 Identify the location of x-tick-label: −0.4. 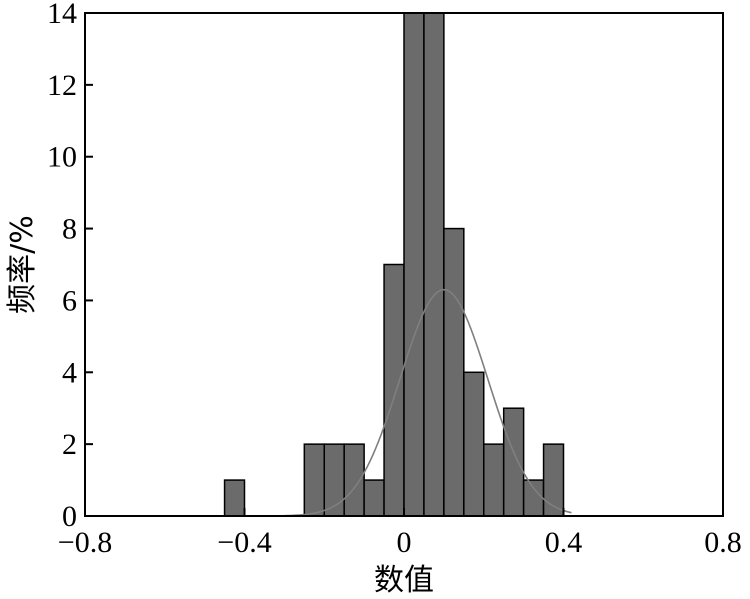
(244, 542).